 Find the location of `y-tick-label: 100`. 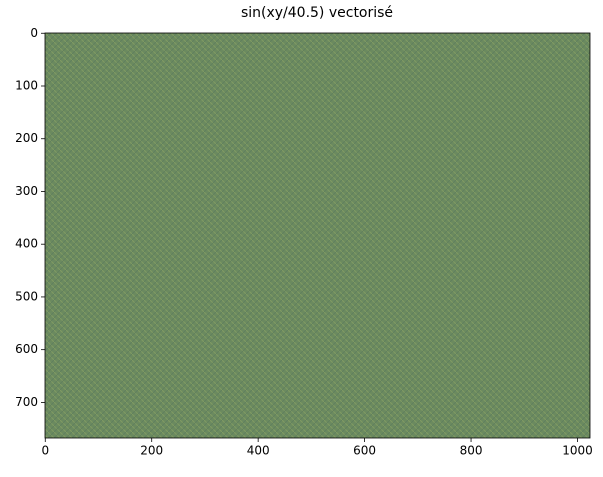

y-tick-label: 100 is located at coordinates (26, 85).